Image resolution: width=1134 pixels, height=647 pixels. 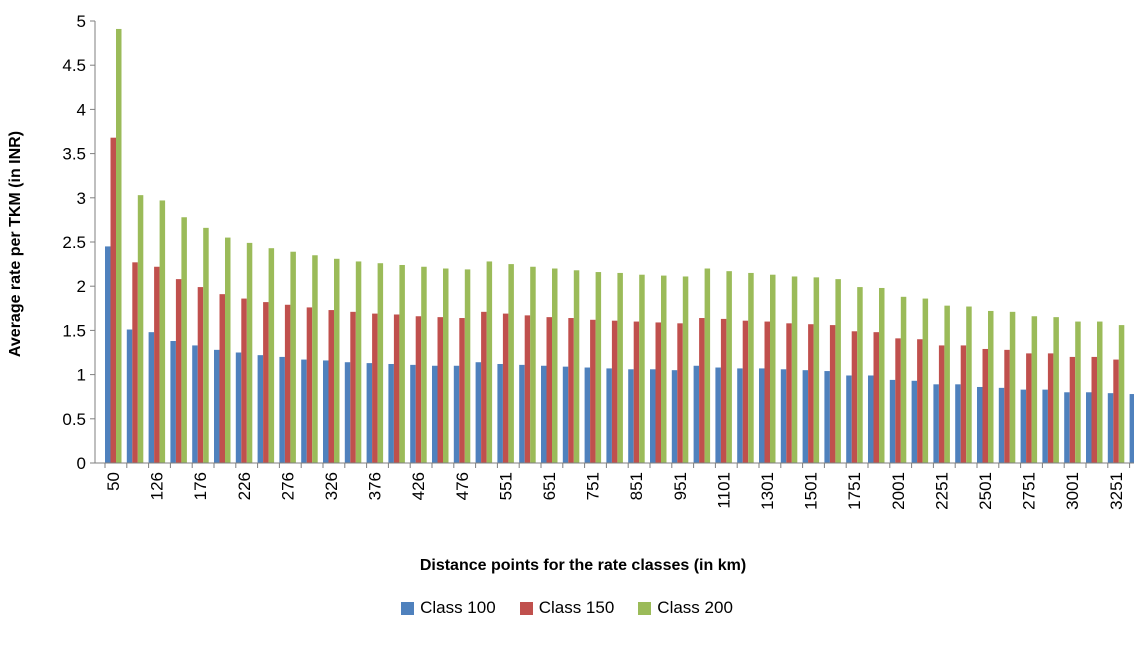 I want to click on bar-class-150-1901, so click(x=876, y=397).